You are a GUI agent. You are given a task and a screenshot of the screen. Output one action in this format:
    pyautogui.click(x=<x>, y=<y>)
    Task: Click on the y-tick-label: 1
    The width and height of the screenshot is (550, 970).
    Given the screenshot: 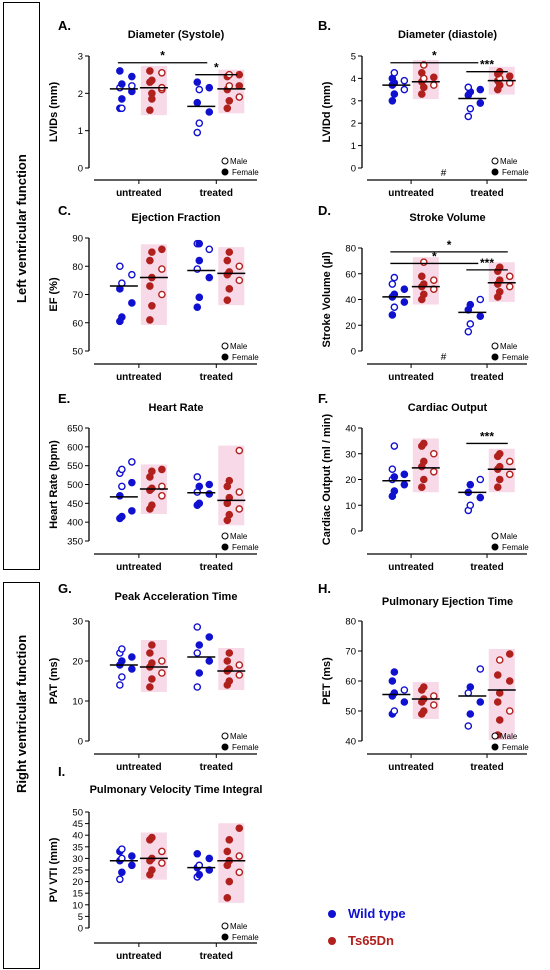 What is the action you would take?
    pyautogui.click(x=353, y=146)
    